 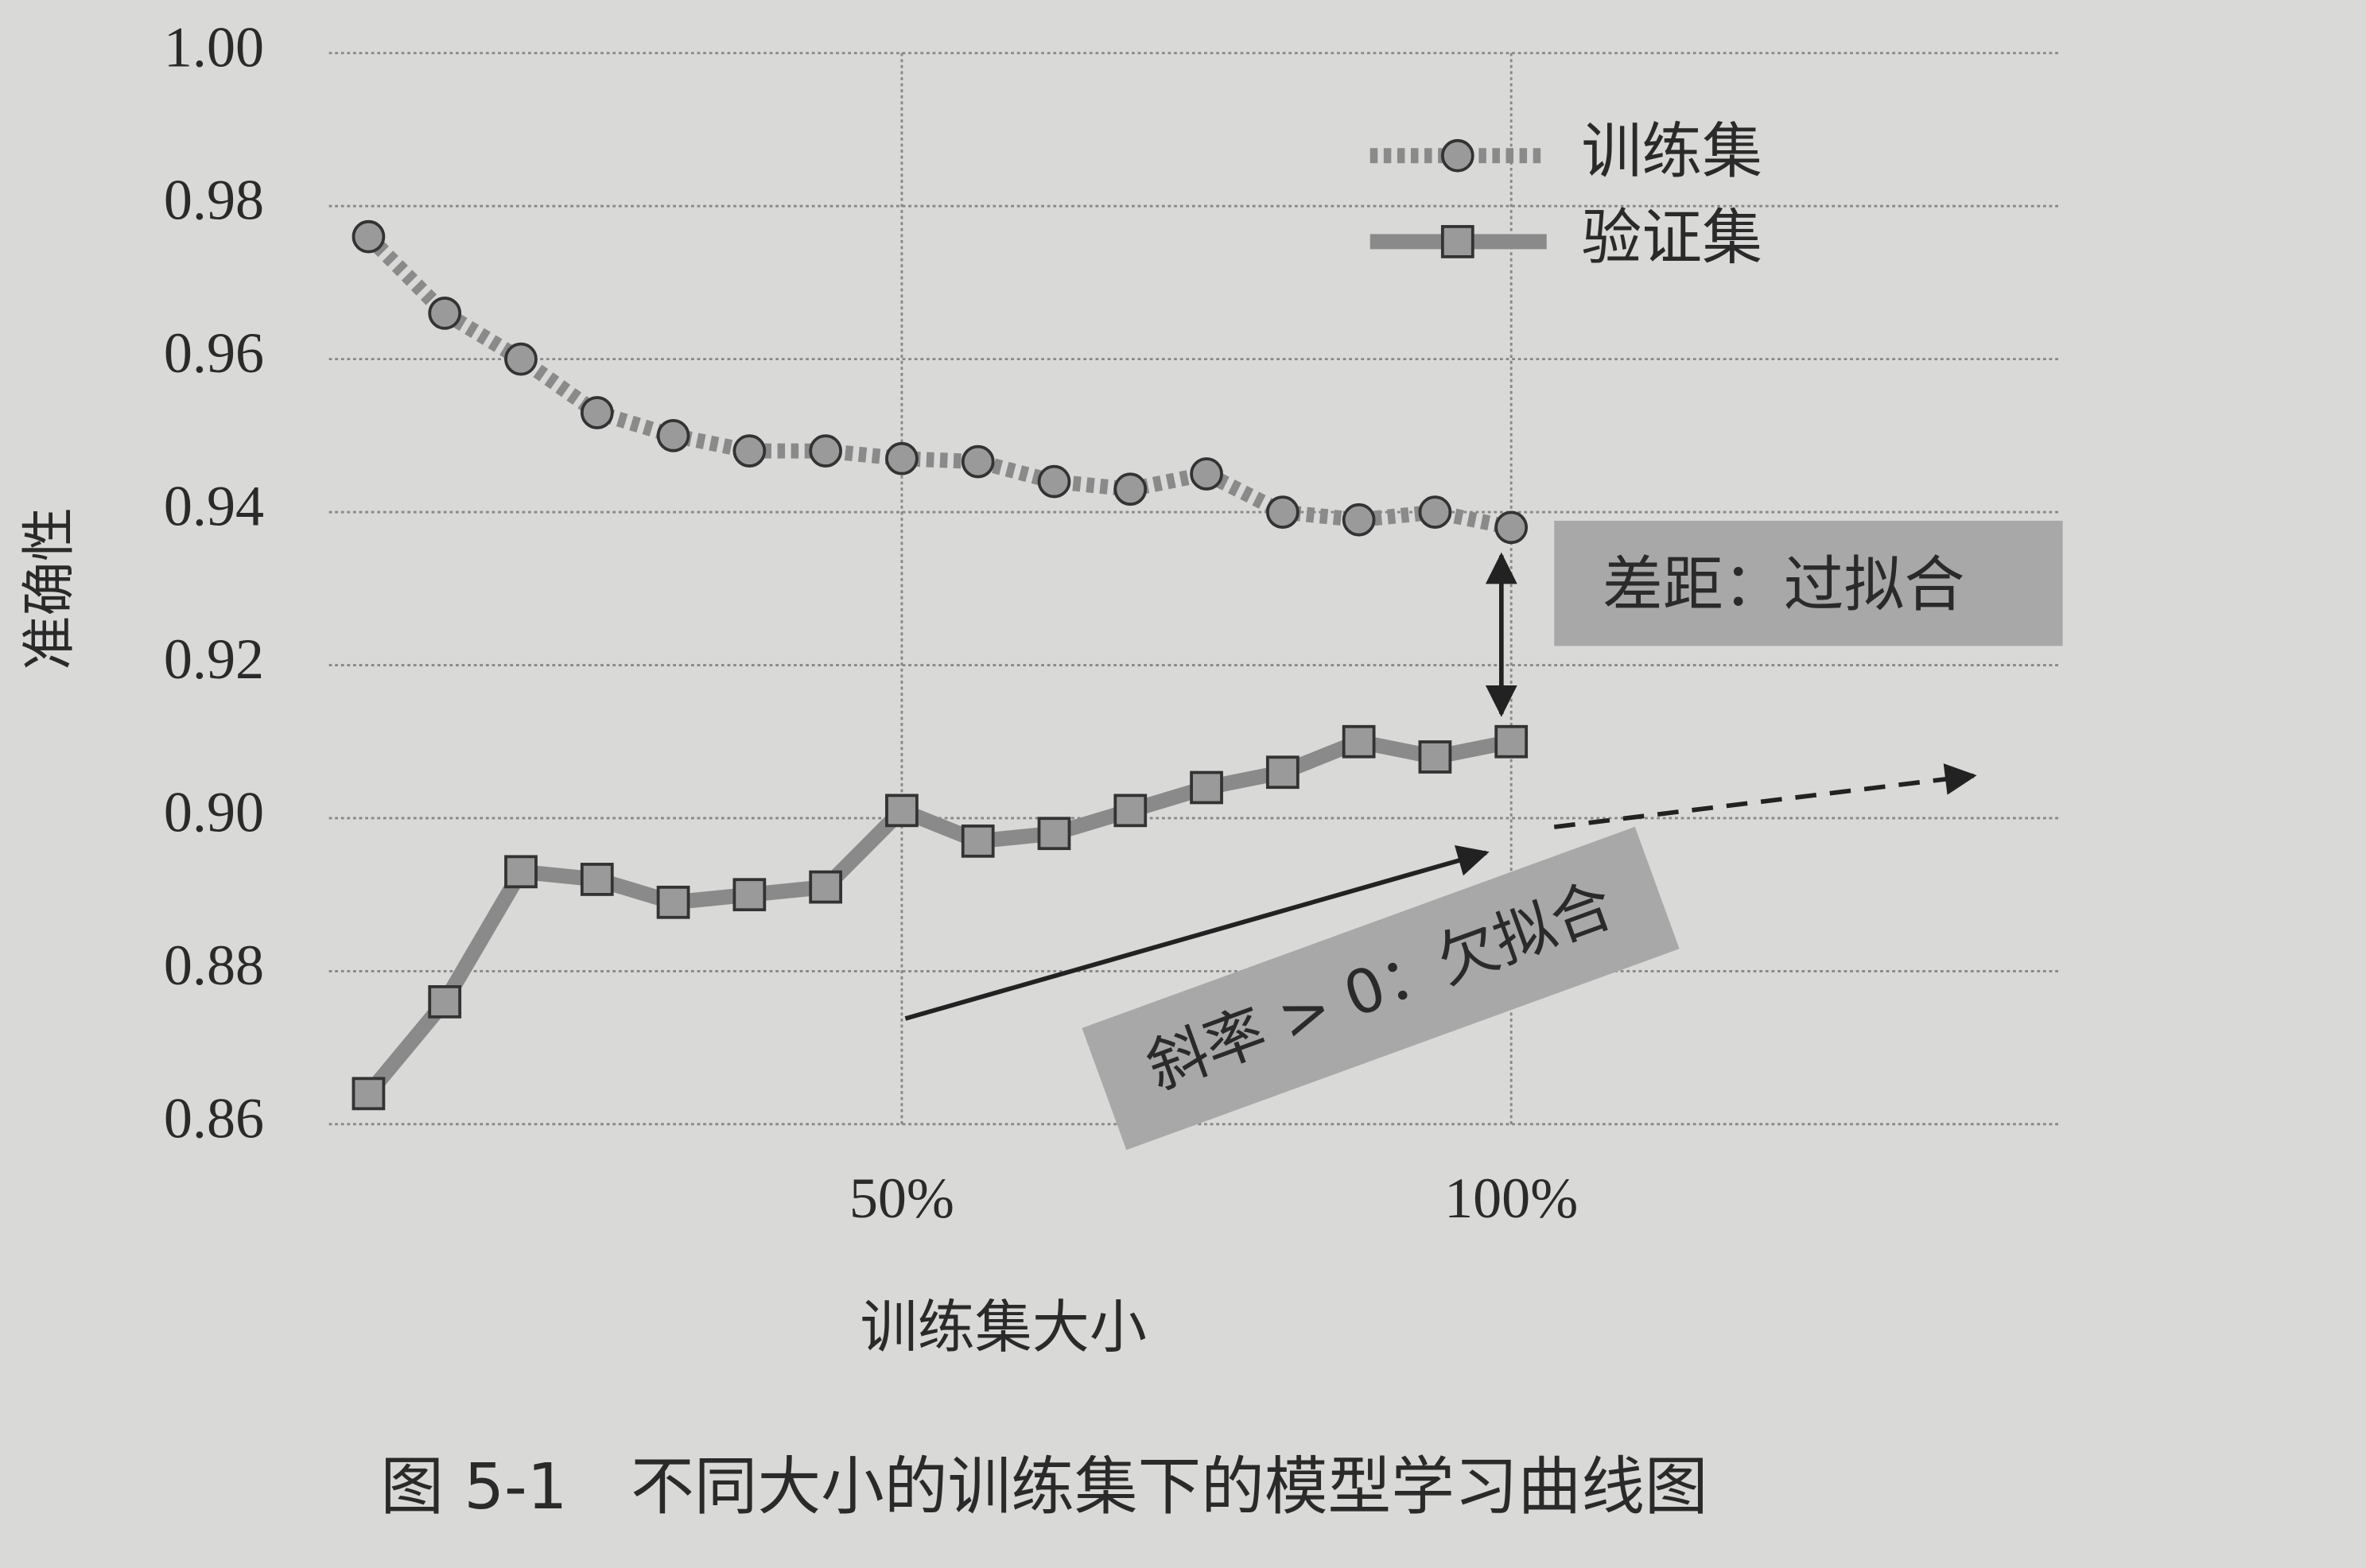 I want to click on y-tick-label: 1.00, so click(x=214, y=47).